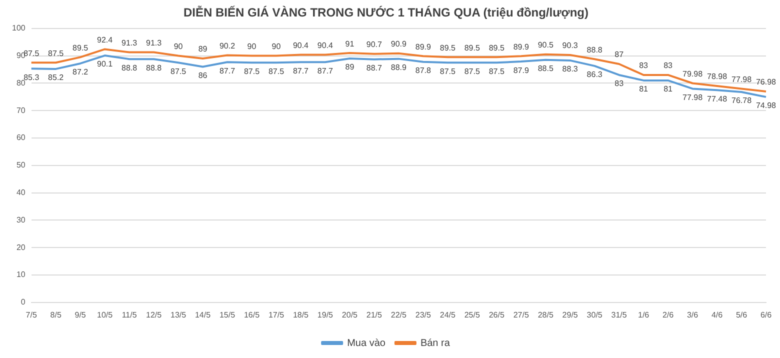 Image resolution: width=780 pixels, height=358 pixels. What do you see at coordinates (448, 315) in the screenshot?
I see `x-tick-label: 24/5` at bounding box center [448, 315].